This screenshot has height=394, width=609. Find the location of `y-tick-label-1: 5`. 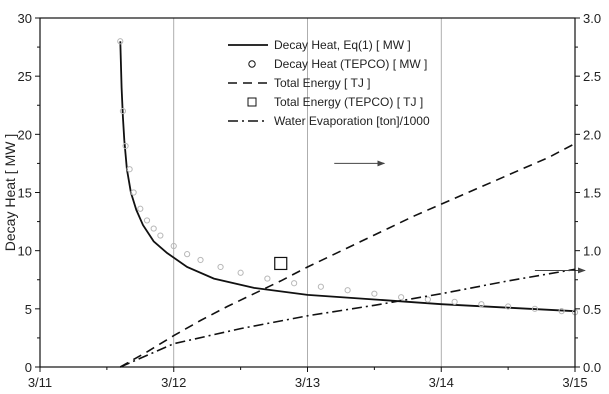

y-tick-label-1: 5 is located at coordinates (28, 309).